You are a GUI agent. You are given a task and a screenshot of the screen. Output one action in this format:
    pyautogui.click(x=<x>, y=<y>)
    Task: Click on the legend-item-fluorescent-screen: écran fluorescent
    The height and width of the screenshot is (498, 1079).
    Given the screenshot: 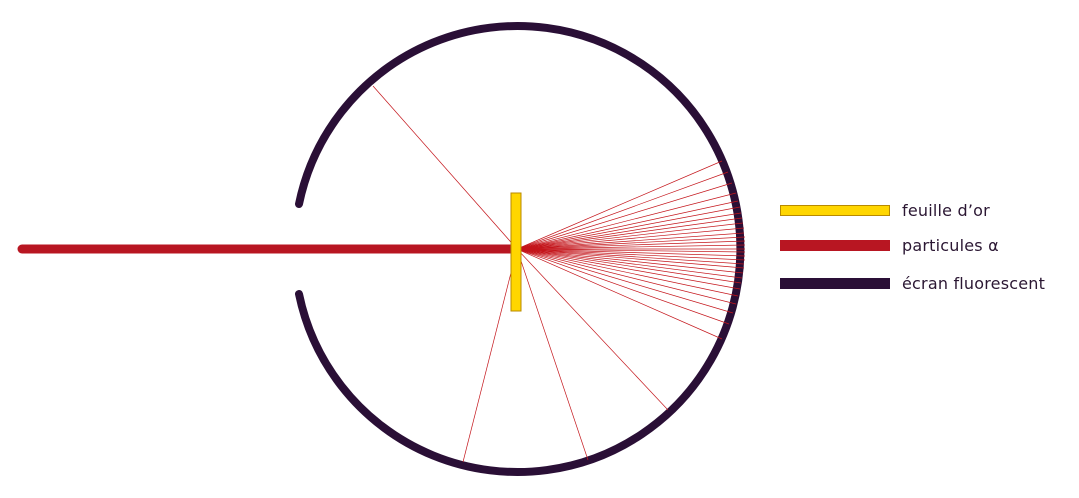 What is the action you would take?
    pyautogui.click(x=912, y=283)
    